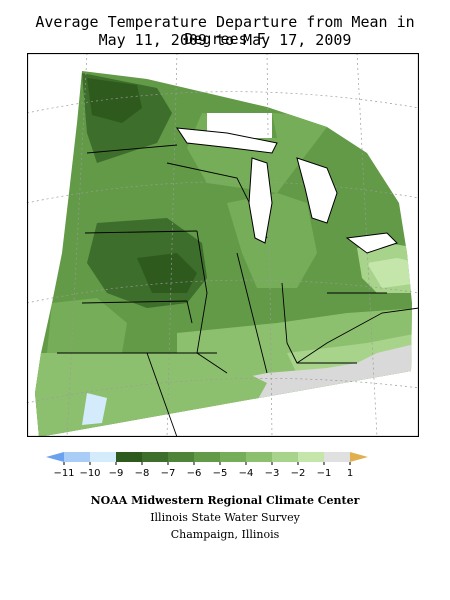 The width and height of the screenshot is (450, 600). What do you see at coordinates (225, 534) in the screenshot?
I see `credit-location: Champaign, Illinois` at bounding box center [225, 534].